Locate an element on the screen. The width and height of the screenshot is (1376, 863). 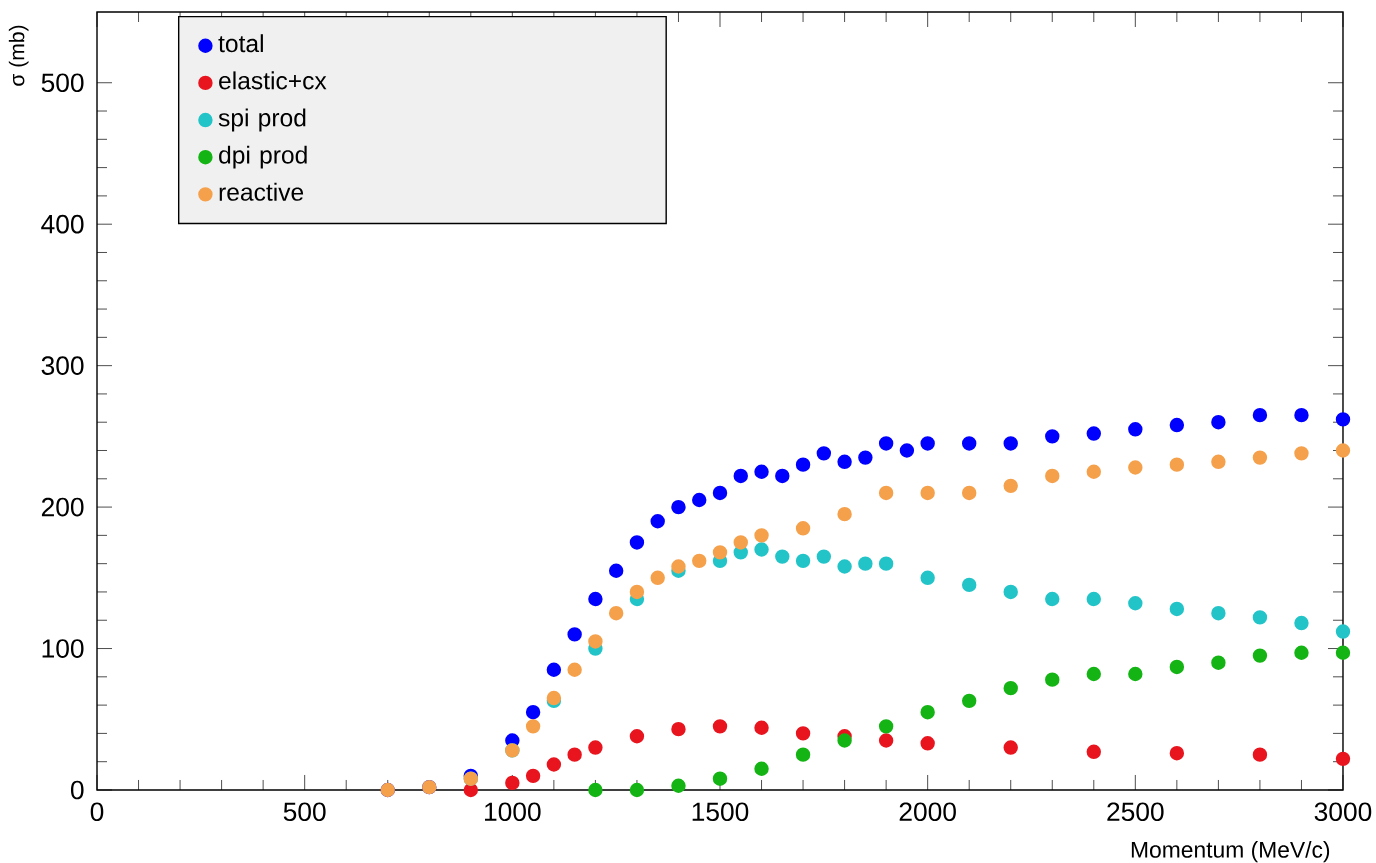
legend-label: dpi prod is located at coordinates (263, 157).